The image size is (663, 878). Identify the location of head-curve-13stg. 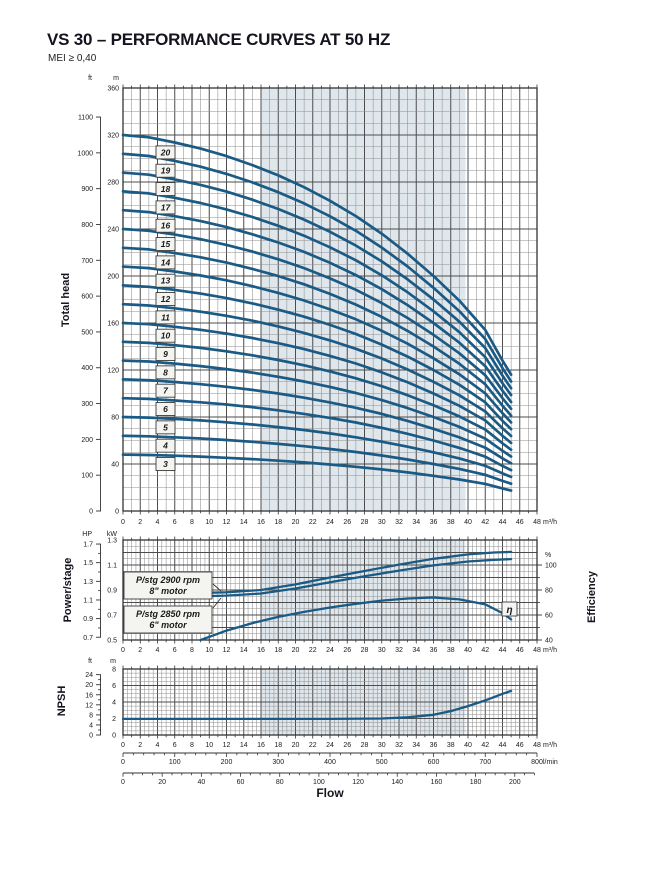
(317, 344).